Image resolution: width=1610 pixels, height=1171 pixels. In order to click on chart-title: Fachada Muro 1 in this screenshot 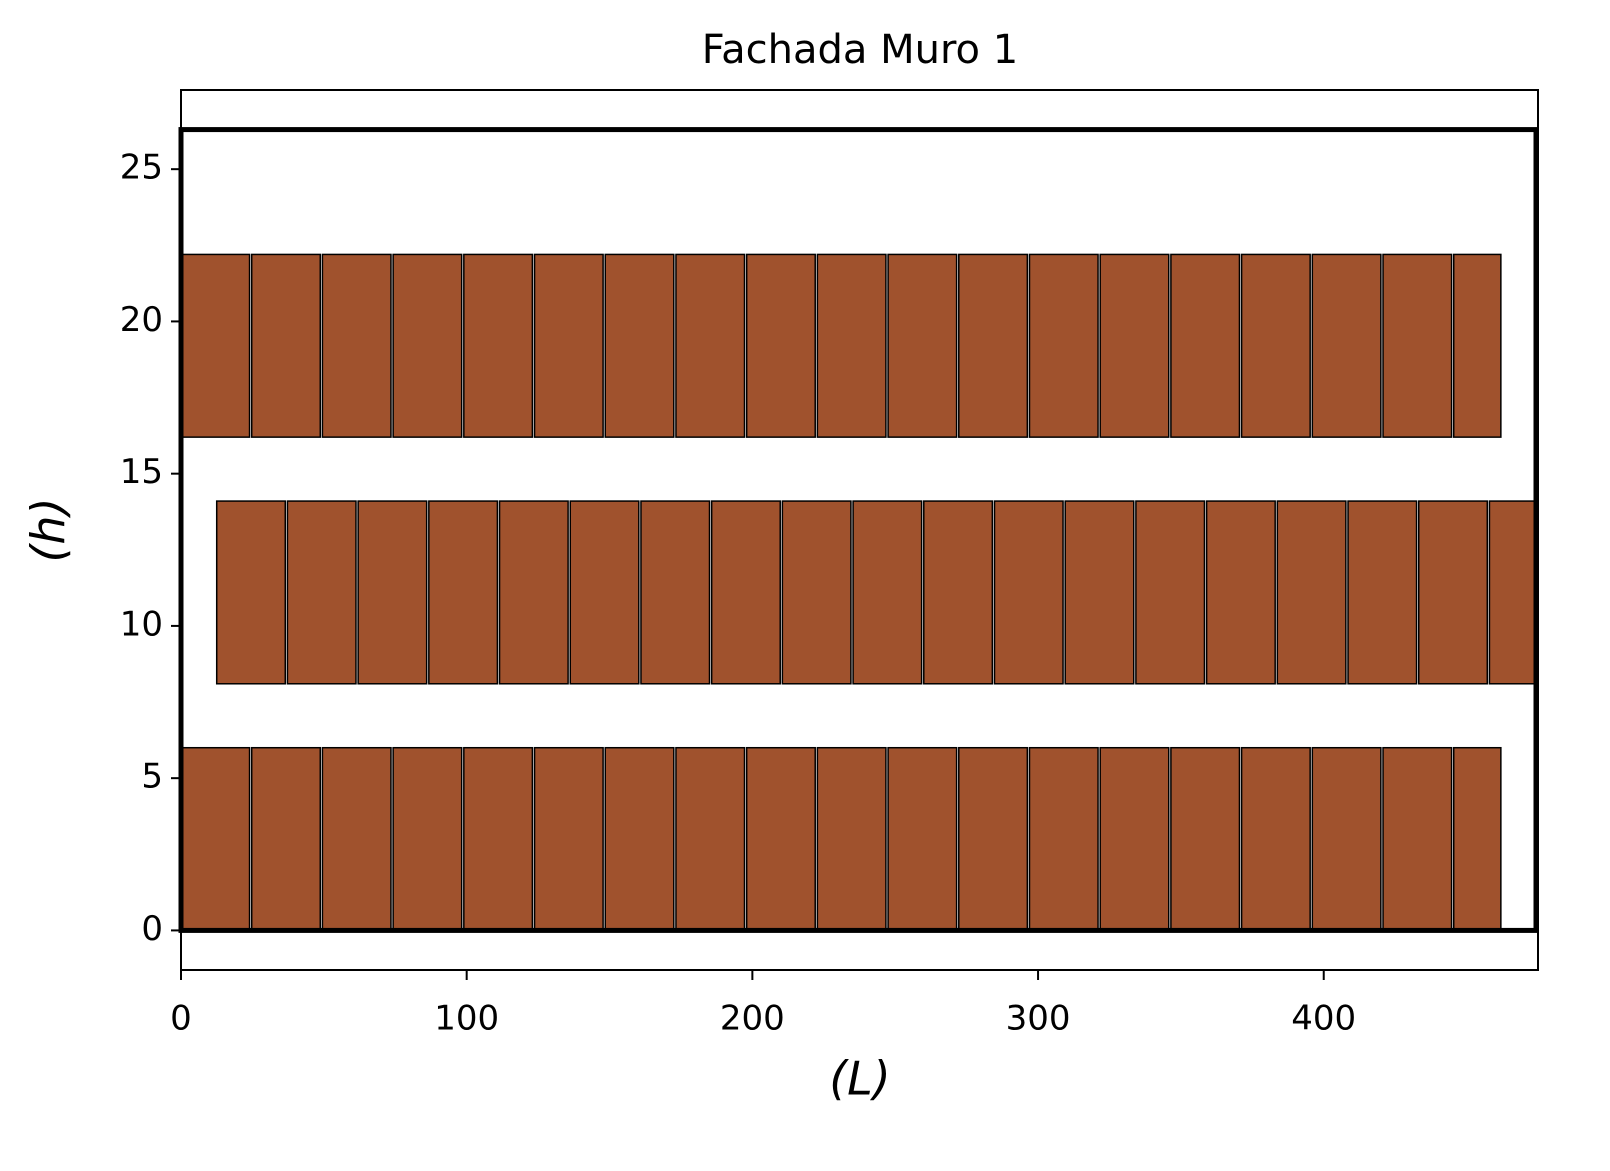, I will do `click(860, 50)`.